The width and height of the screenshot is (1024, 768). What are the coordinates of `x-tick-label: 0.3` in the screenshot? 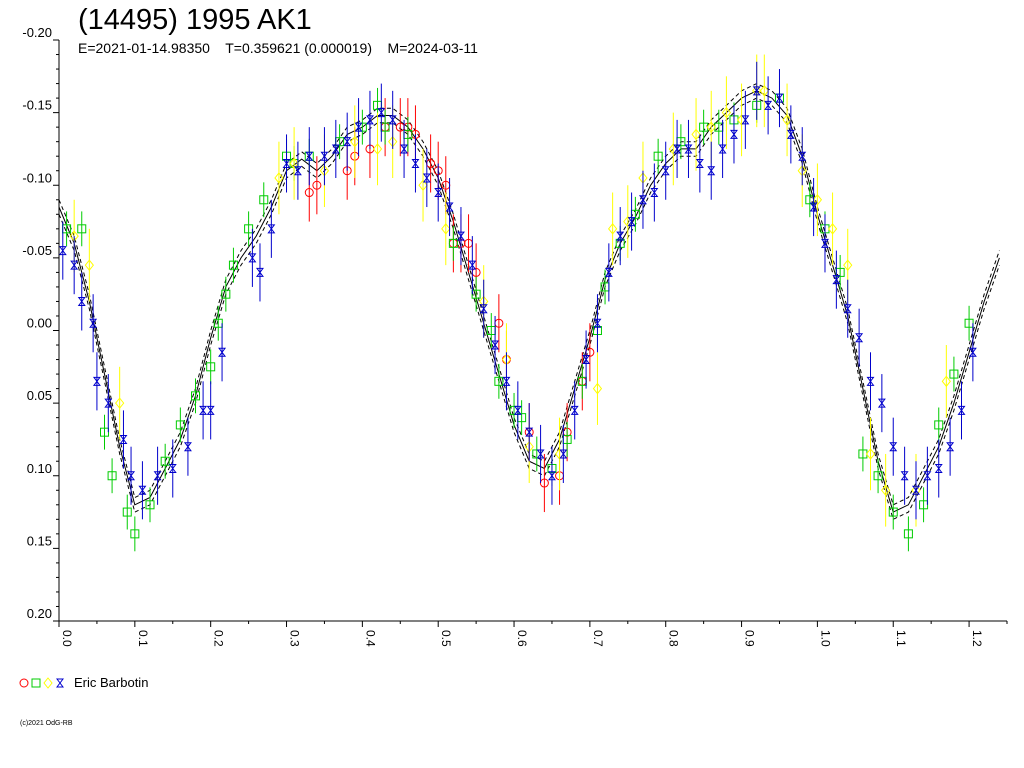 It's located at (295, 638).